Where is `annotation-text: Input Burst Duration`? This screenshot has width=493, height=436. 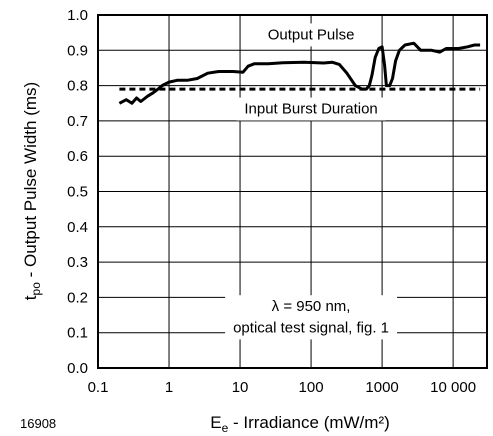
annotation-text: Input Burst Duration is located at coordinates (310, 109).